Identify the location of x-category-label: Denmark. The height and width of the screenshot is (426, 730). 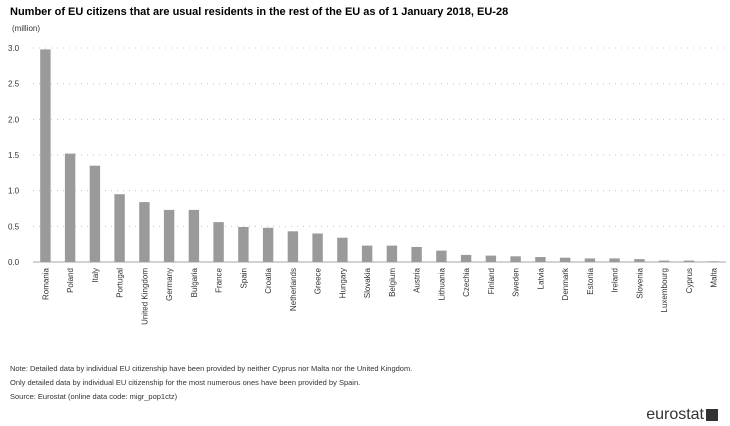
(565, 283).